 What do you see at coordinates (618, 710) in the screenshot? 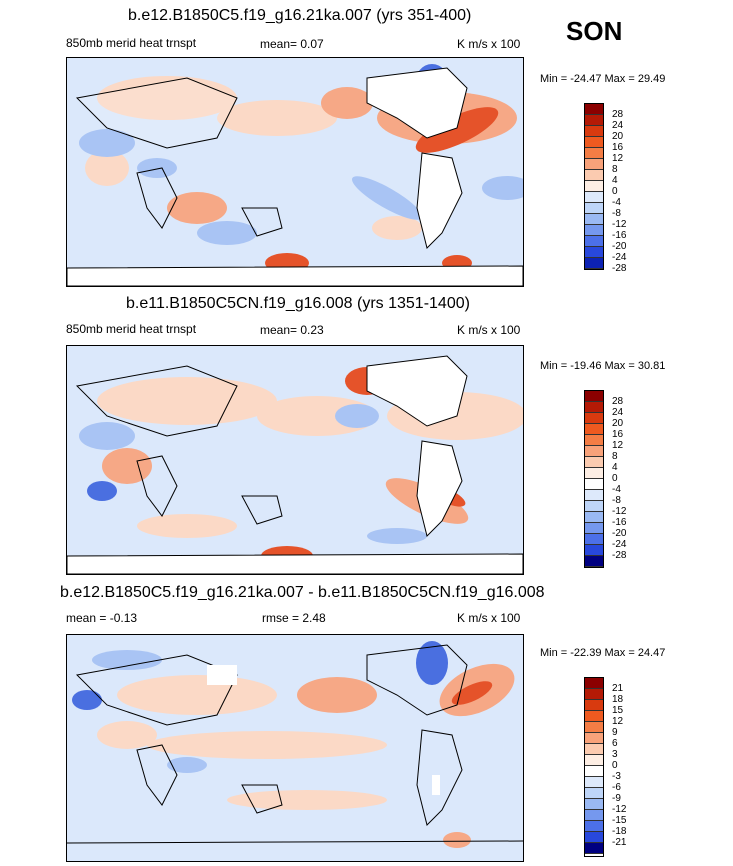
I see `legend-label: 15` at bounding box center [618, 710].